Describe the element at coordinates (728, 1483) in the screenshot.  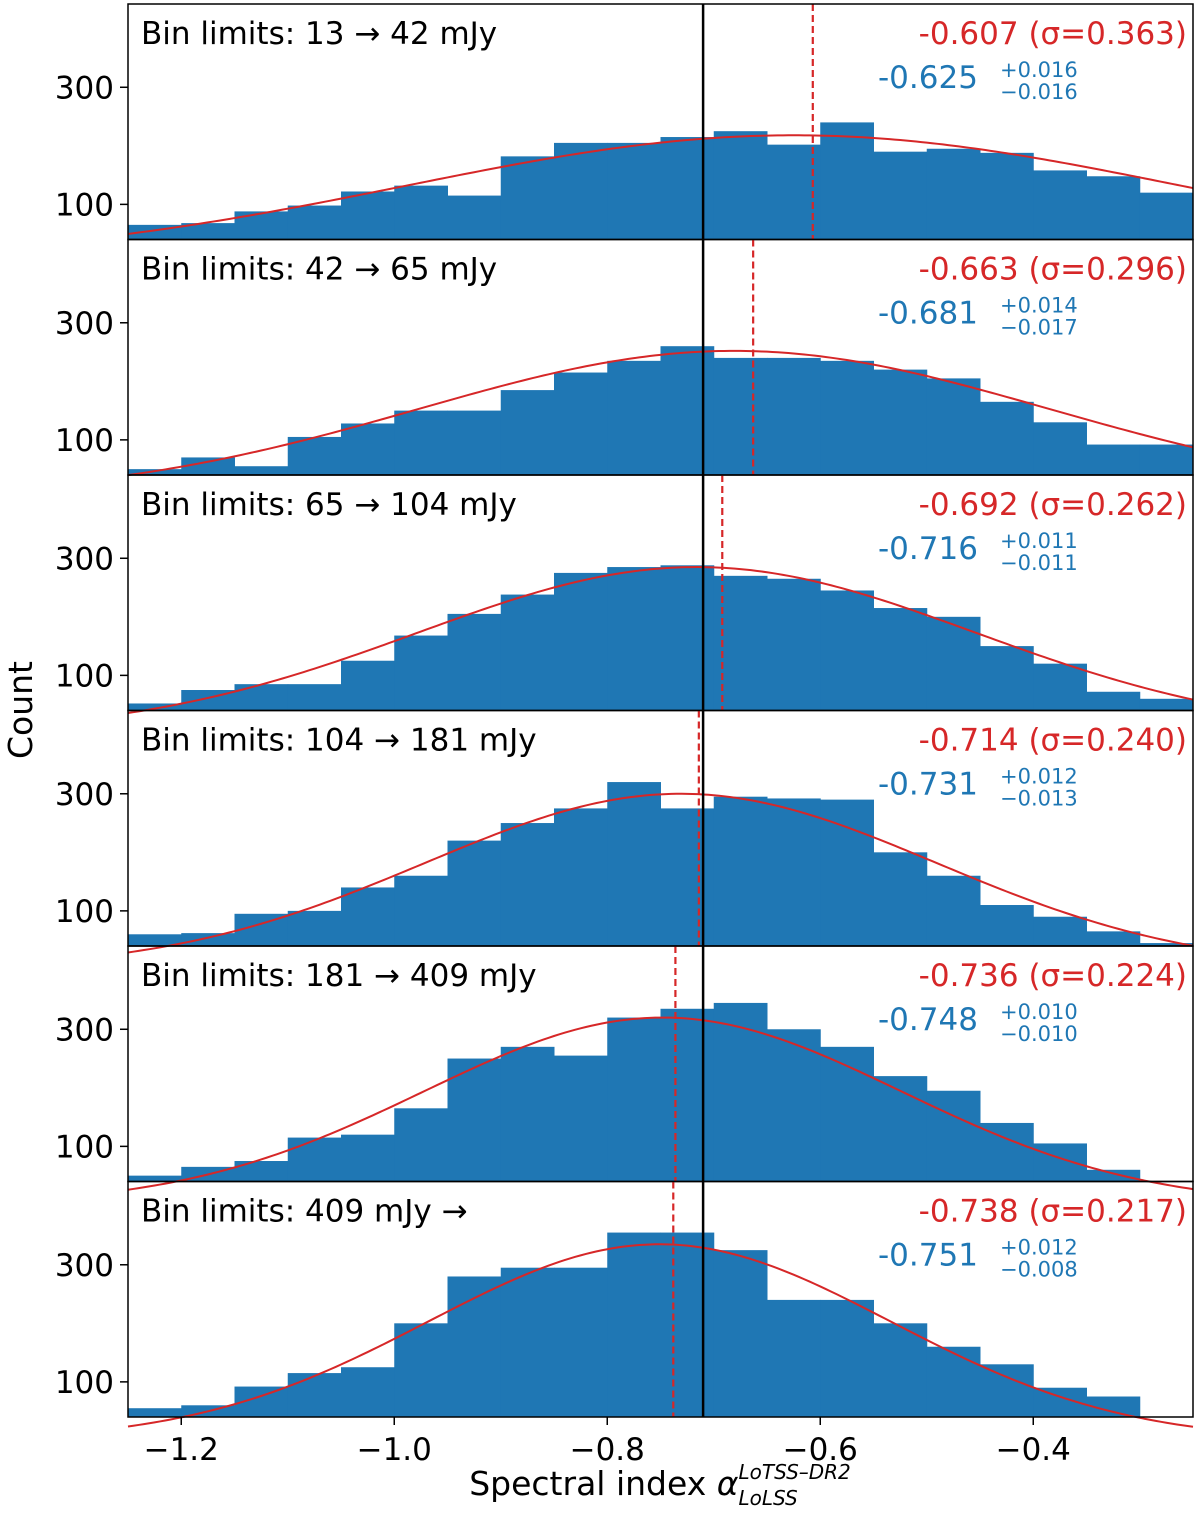
I see `x-axis-title-symbol: α` at that location.